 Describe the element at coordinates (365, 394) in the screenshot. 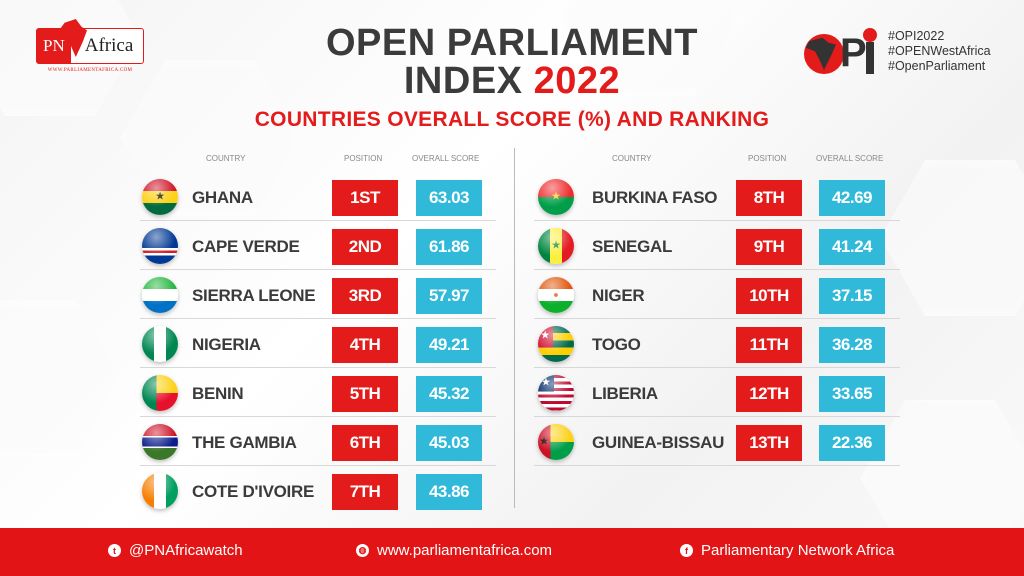

I see `position-badge: 5TH` at that location.